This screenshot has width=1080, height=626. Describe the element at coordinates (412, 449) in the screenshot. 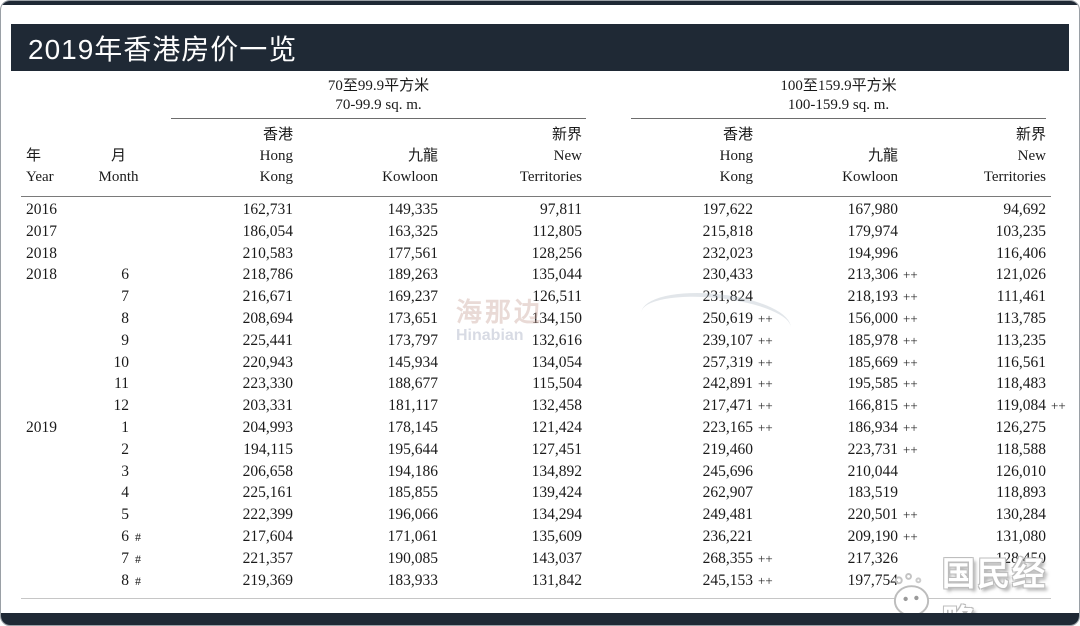

I see `price-value: 195,644` at that location.